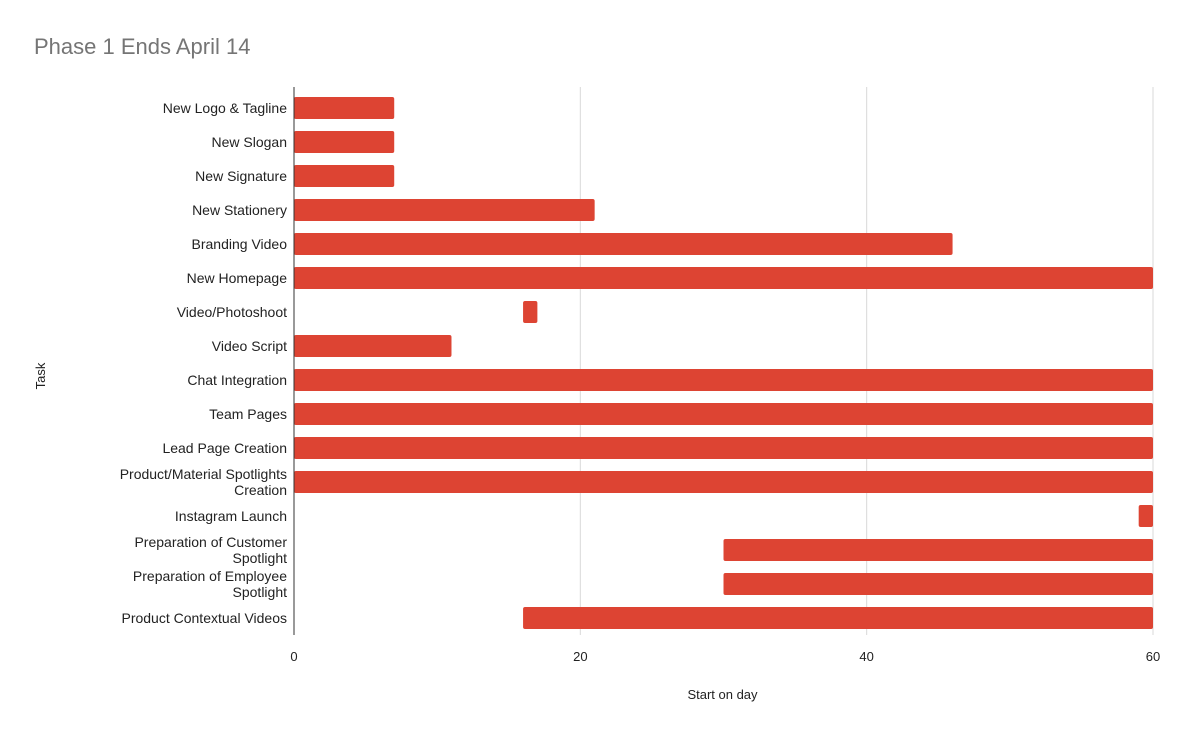 The width and height of the screenshot is (1188, 736). Describe the element at coordinates (1153, 656) in the screenshot. I see `x-tick-label: 60` at that location.